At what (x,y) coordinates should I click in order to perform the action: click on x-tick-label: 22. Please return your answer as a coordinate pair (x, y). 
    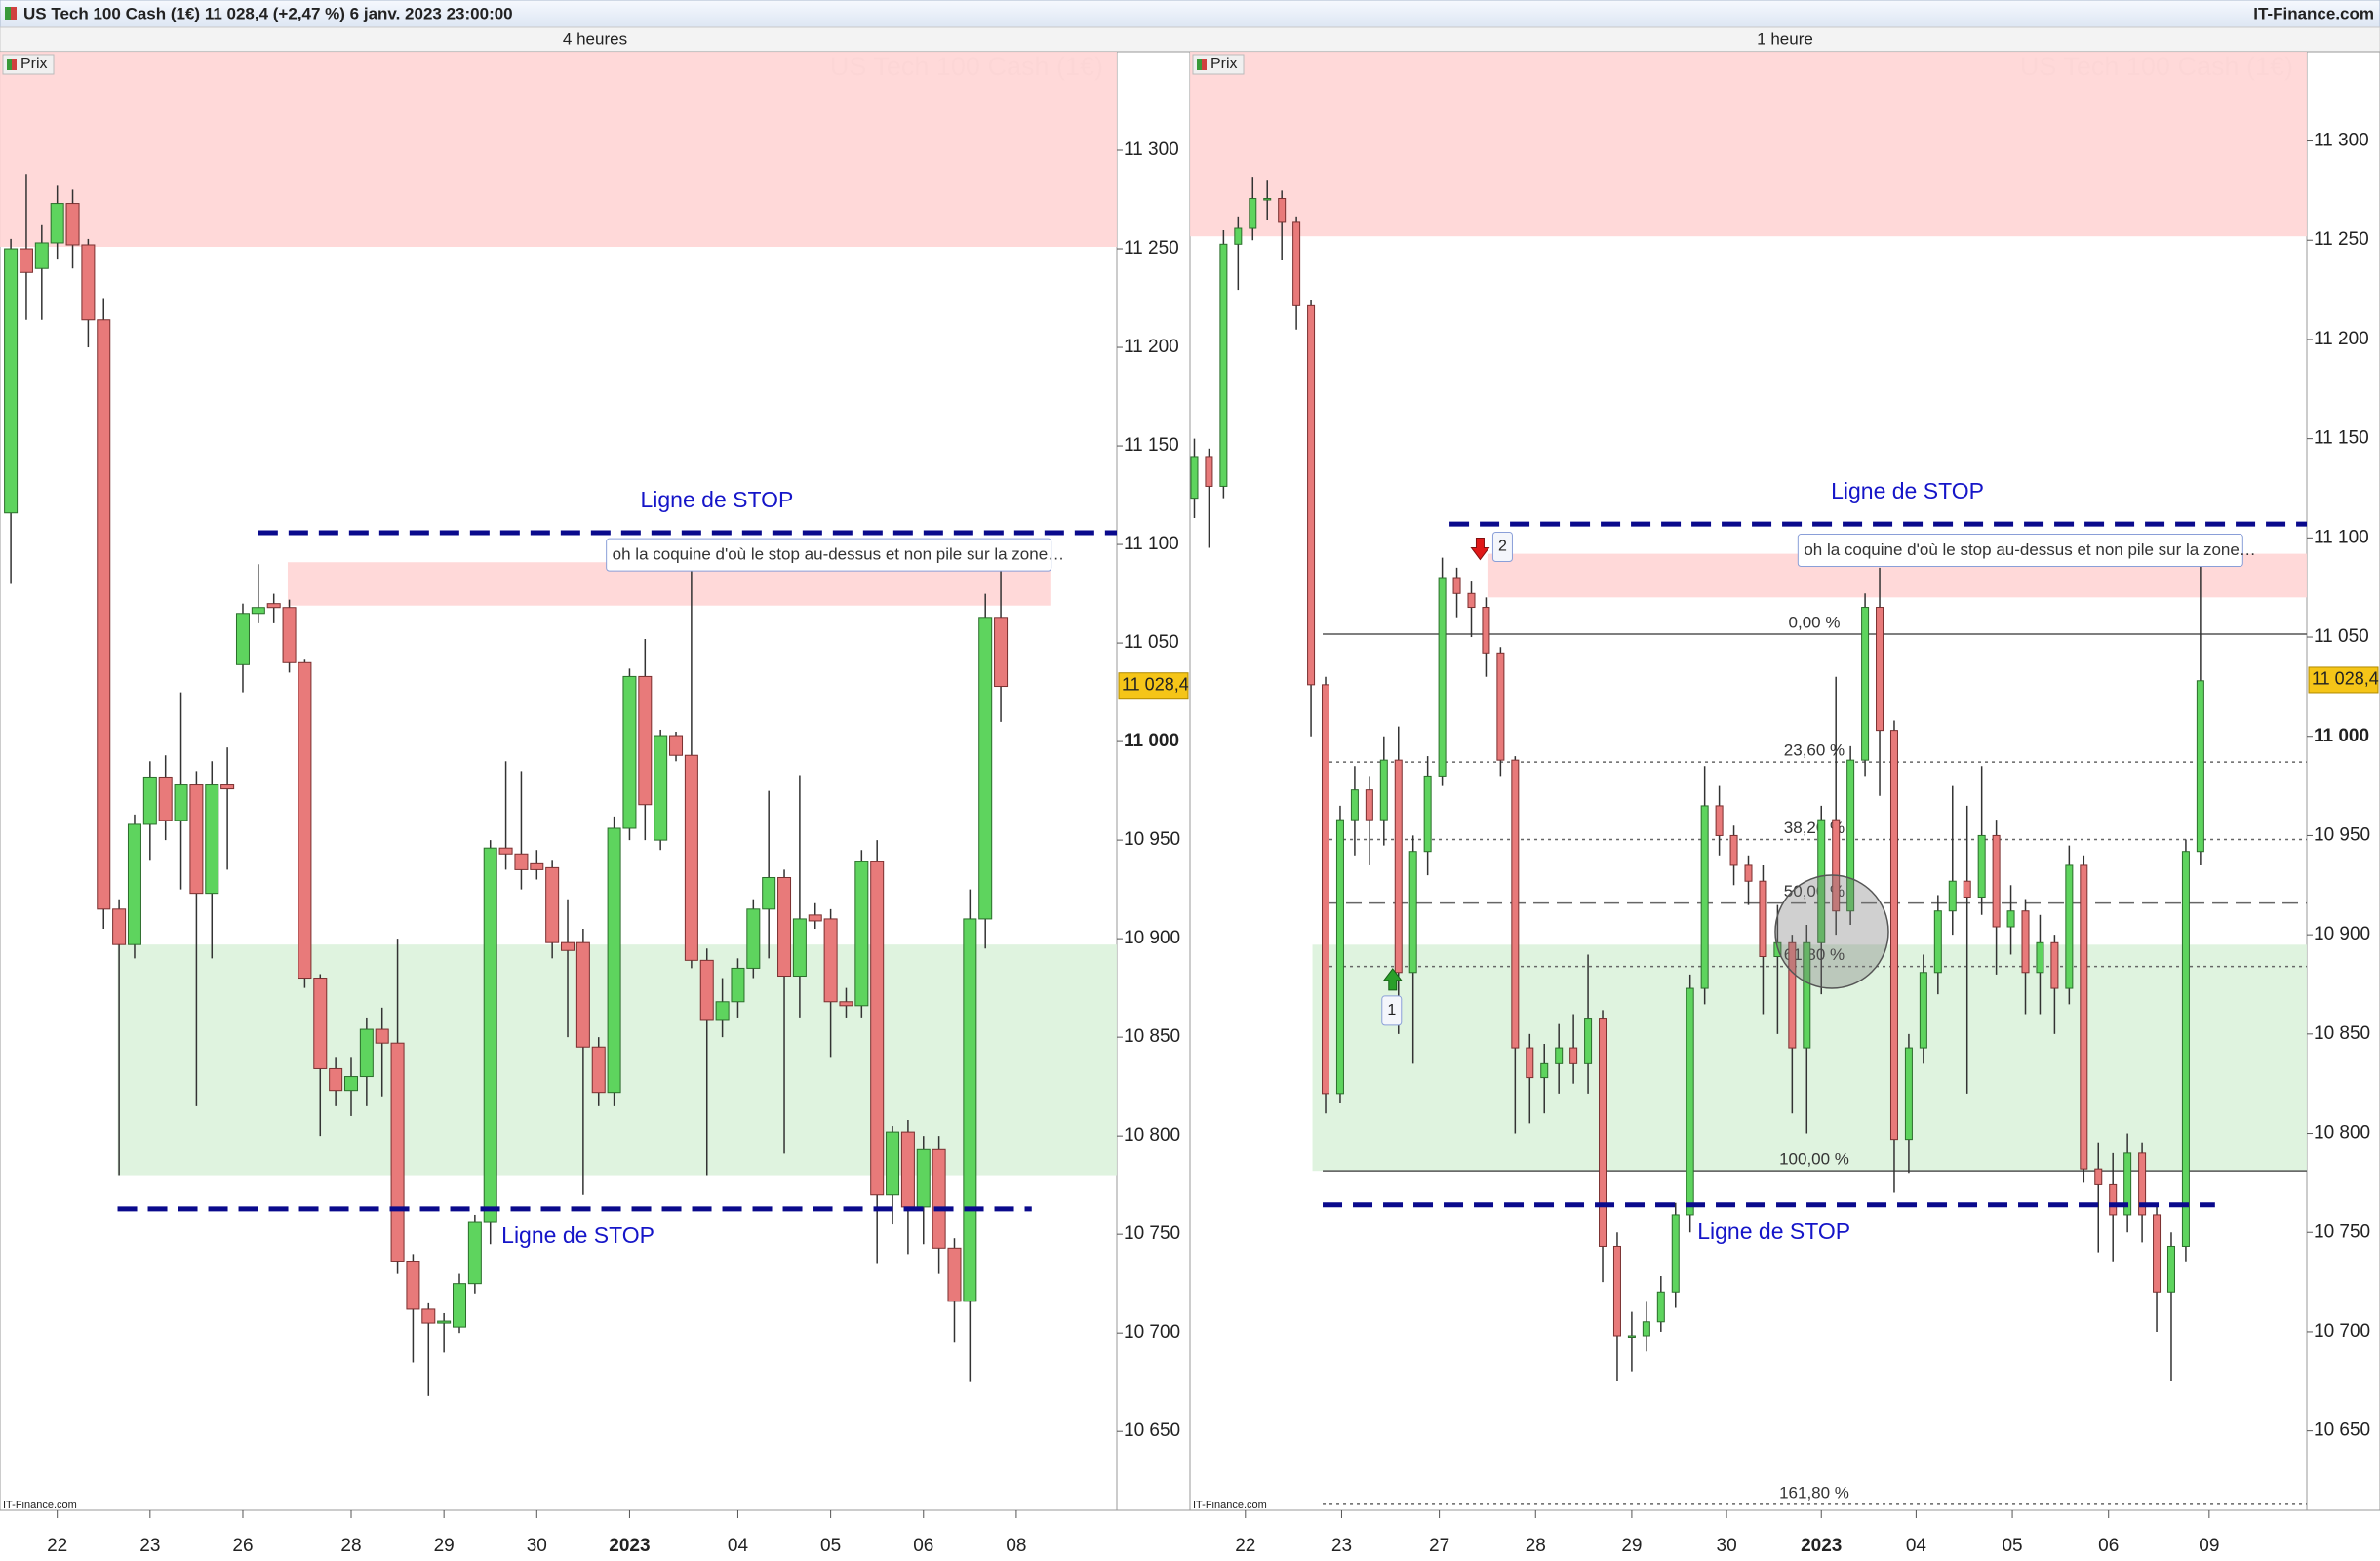
    Looking at the image, I should click on (1245, 1546).